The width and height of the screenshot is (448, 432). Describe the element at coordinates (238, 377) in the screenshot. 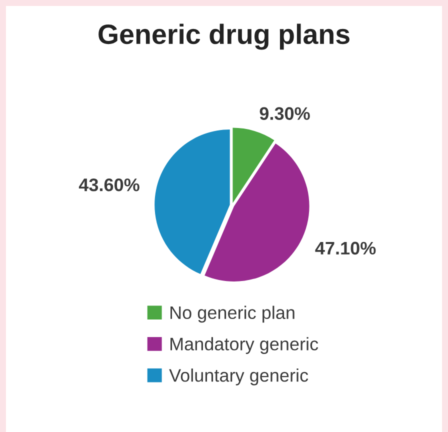

I see `legend-label: Voluntary generic` at that location.